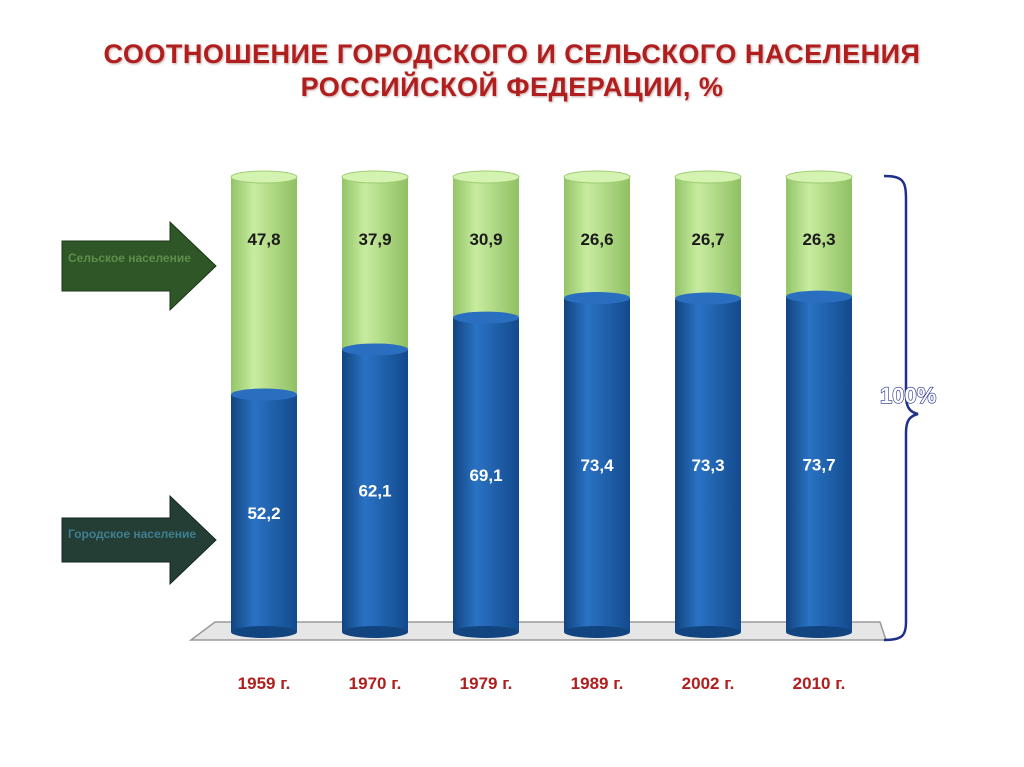 This screenshot has height=767, width=1024. What do you see at coordinates (486, 683) in the screenshot?
I see `category-label-2: 1979 г.` at bounding box center [486, 683].